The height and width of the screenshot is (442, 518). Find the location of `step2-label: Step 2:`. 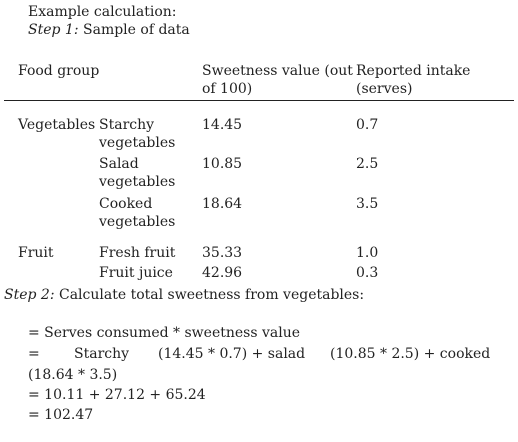

step2-label: Step 2: is located at coordinates (29, 295).